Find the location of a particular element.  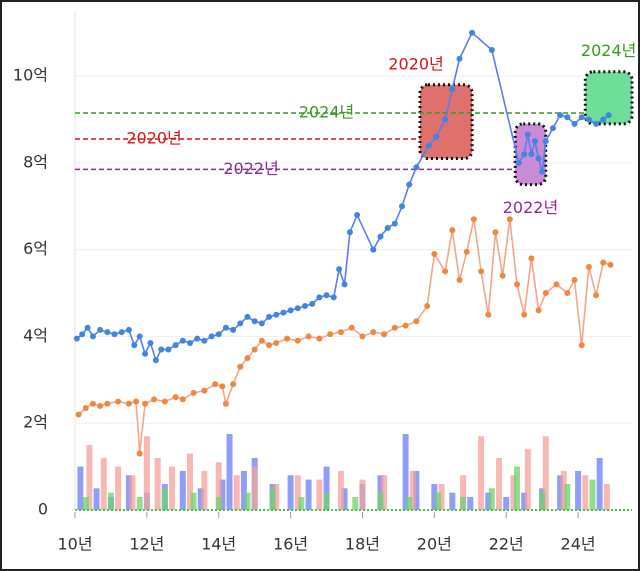

highlight-label: 2020년 is located at coordinates (415, 63).